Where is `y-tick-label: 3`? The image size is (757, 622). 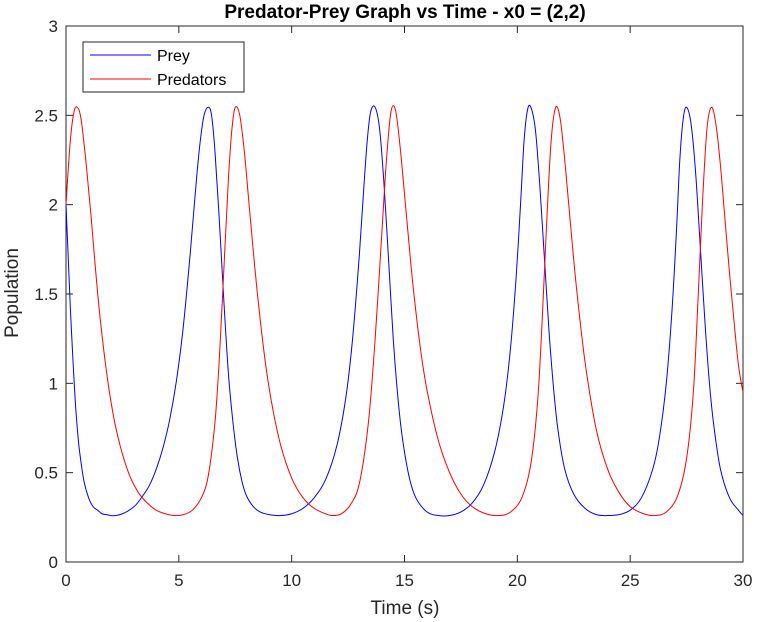
y-tick-label: 3 is located at coordinates (53, 26).